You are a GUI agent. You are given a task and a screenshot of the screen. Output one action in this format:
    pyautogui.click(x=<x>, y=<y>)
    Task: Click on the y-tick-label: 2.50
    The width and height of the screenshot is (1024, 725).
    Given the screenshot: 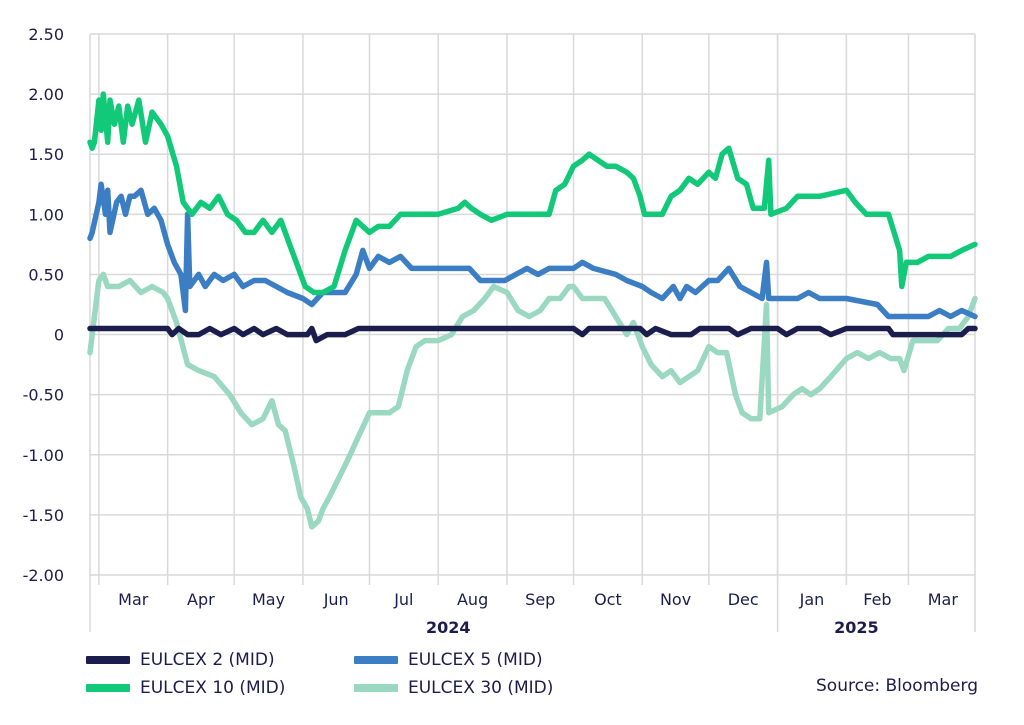 What is the action you would take?
    pyautogui.click(x=46, y=34)
    